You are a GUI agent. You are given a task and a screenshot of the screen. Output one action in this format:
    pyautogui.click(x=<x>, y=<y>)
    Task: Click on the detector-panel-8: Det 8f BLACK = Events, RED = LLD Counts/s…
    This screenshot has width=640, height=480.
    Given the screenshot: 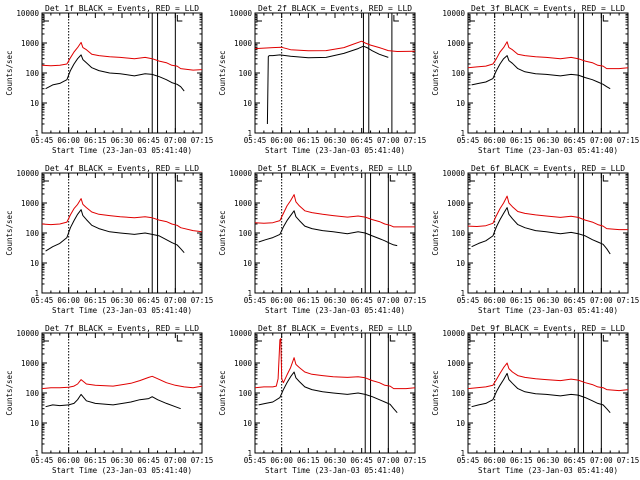 What is the action you would take?
    pyautogui.click(x=322, y=399)
    